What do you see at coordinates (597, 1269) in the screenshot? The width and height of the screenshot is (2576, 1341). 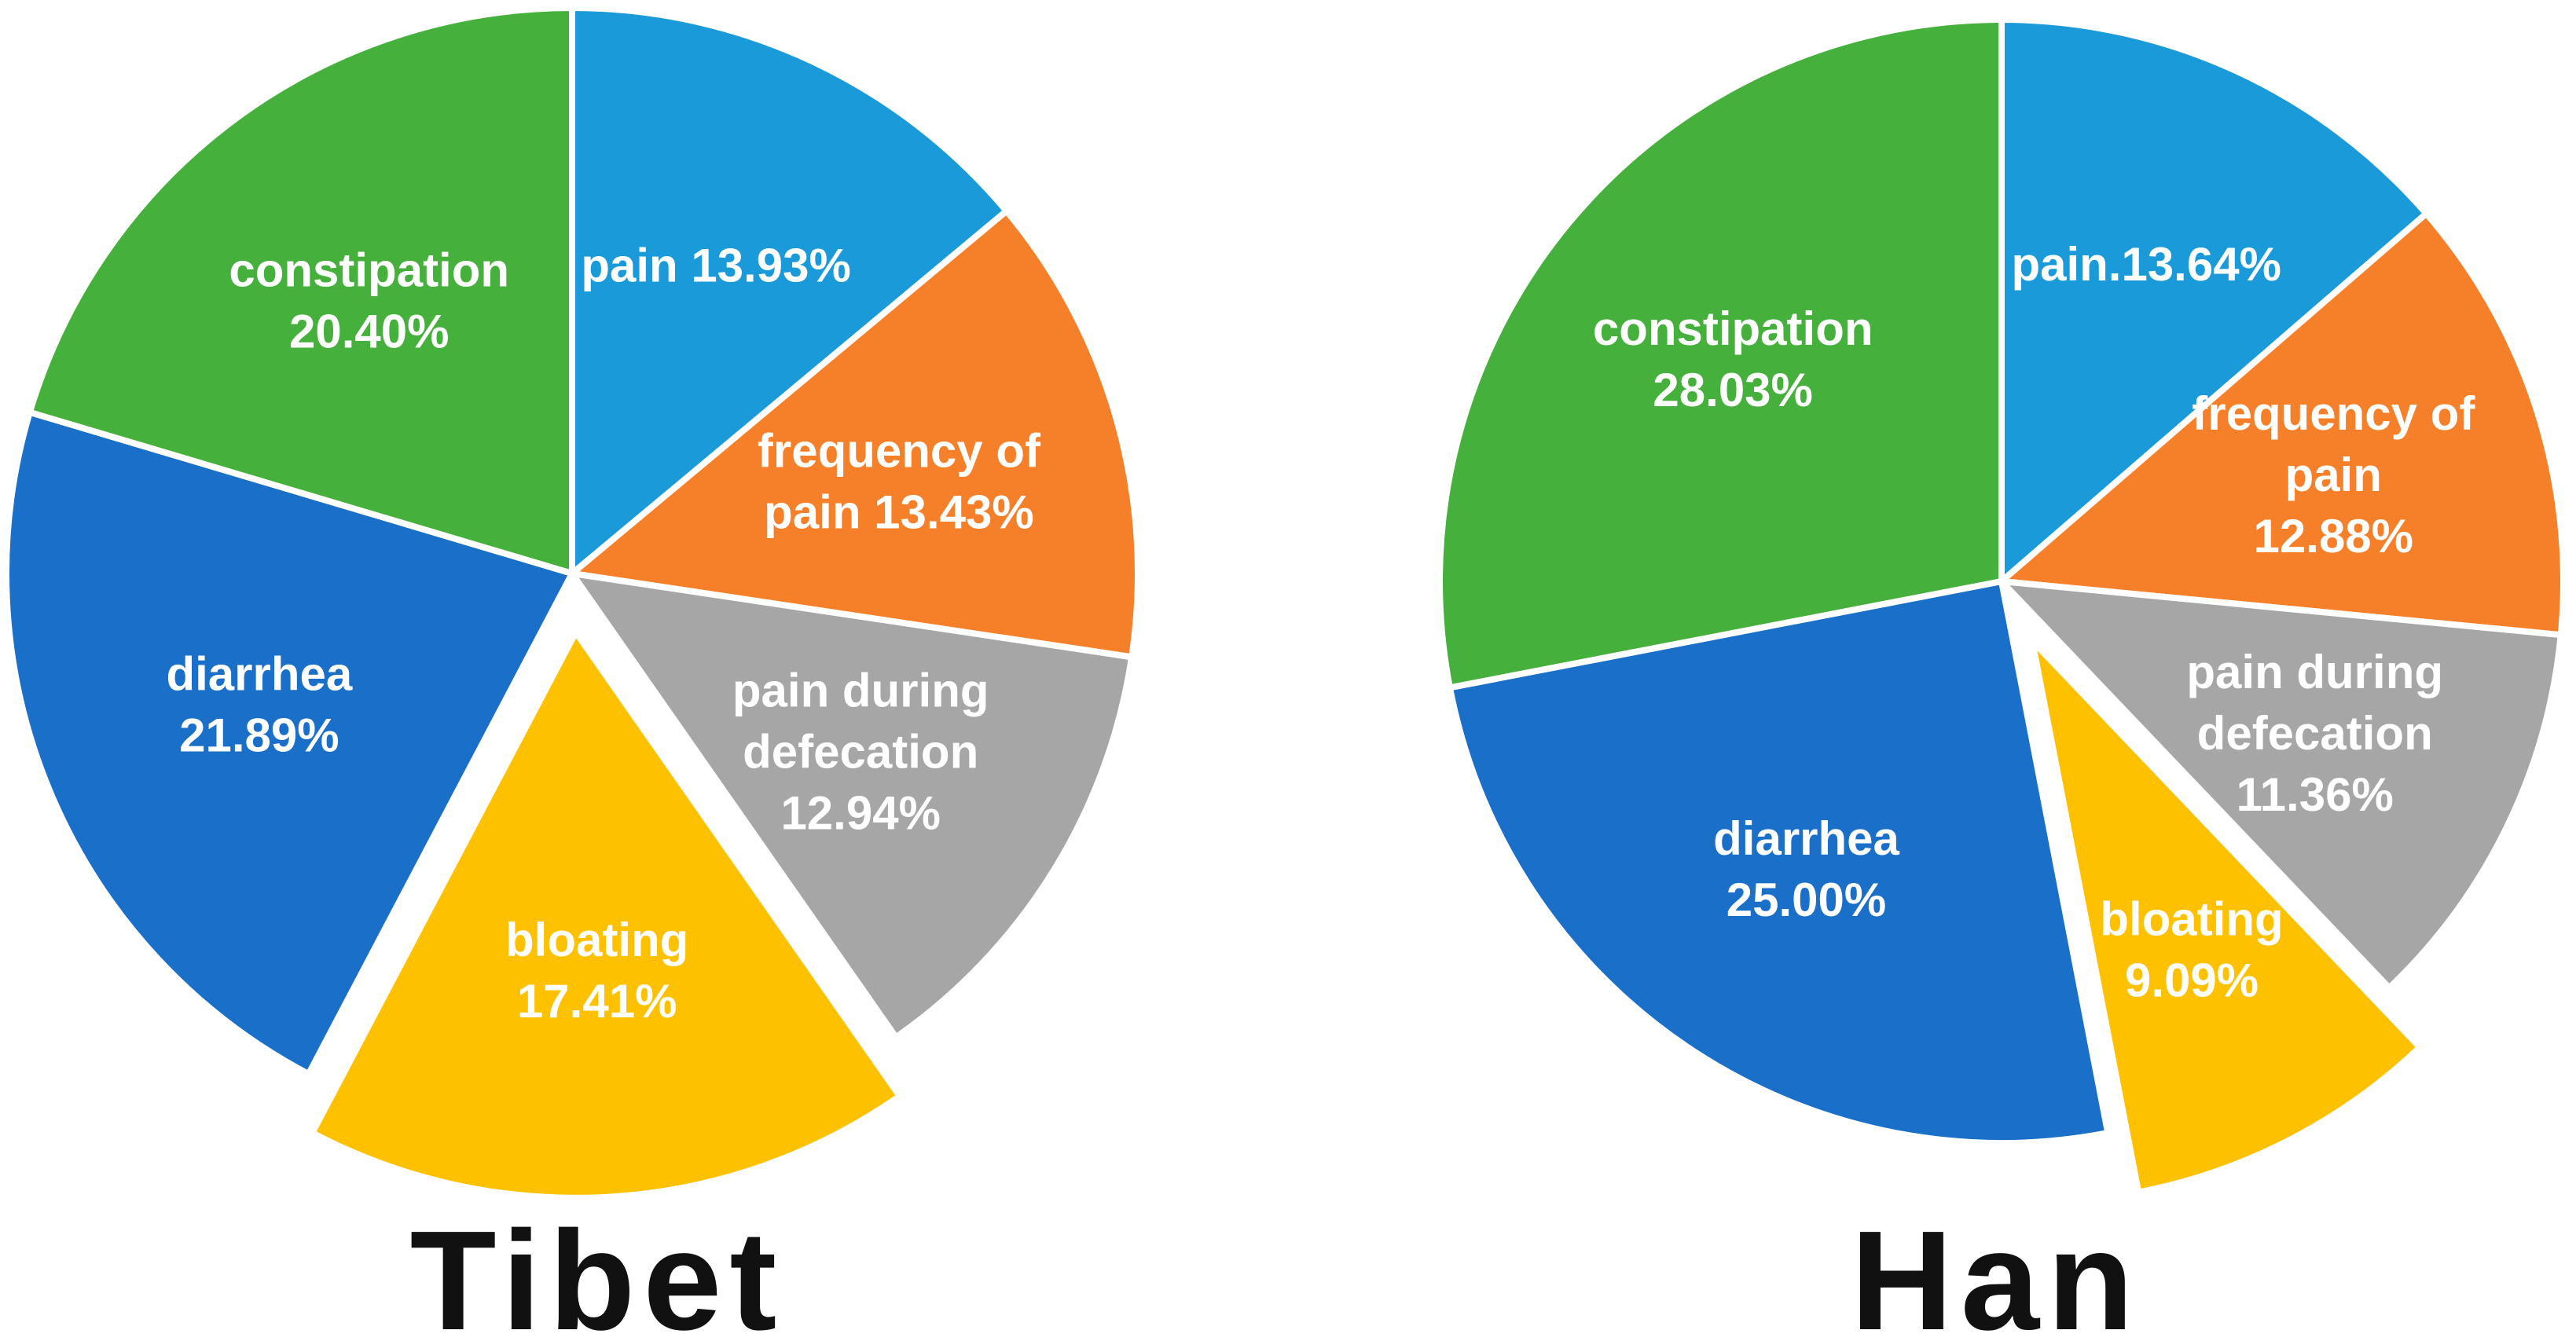 I see `chart-title-tibet: Tibet` at bounding box center [597, 1269].